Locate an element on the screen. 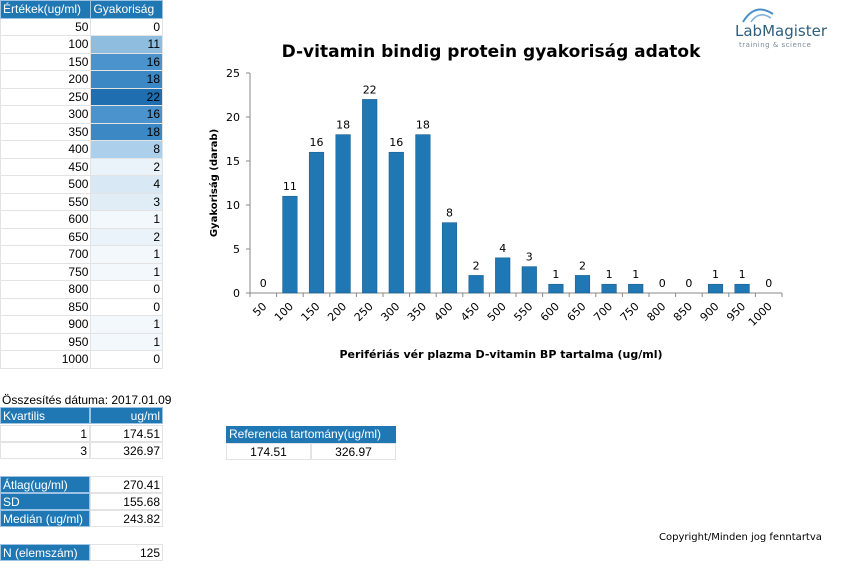 The height and width of the screenshot is (571, 845). quartile-row: 3 326.97 is located at coordinates (81, 450).